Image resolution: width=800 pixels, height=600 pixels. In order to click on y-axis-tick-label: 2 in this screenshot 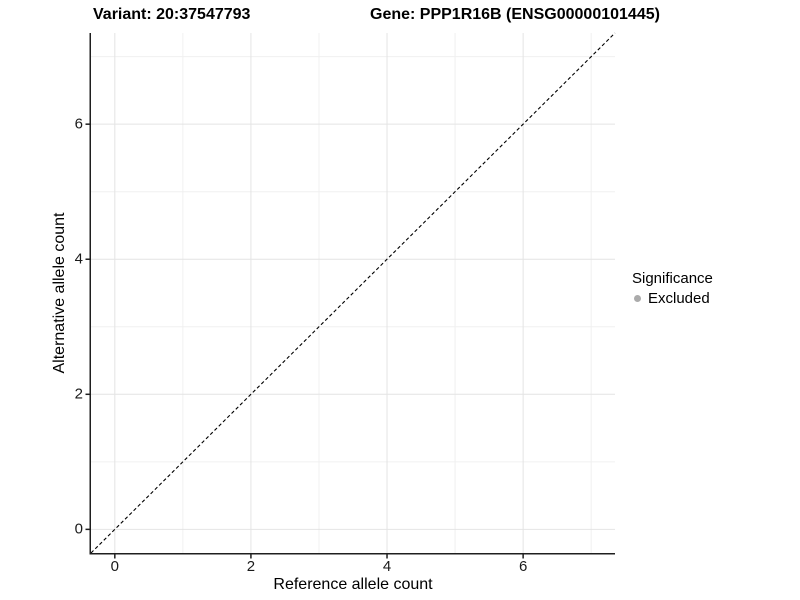, I will do `click(78, 394)`.